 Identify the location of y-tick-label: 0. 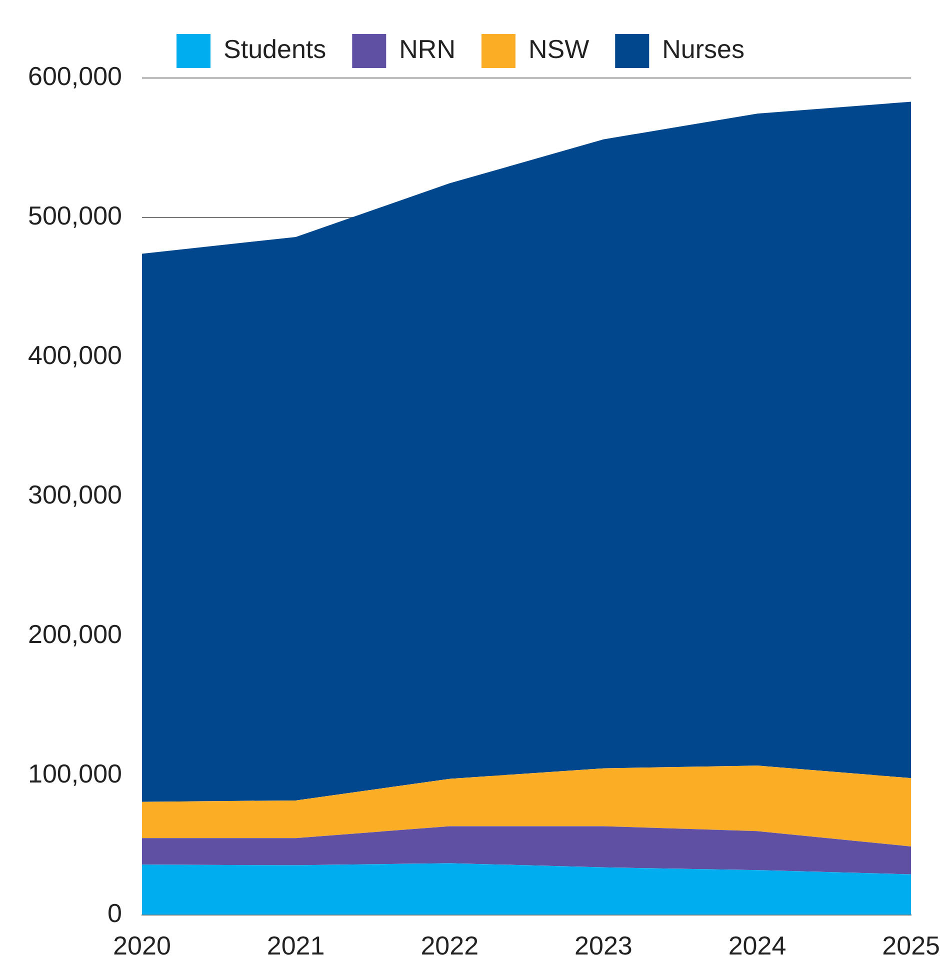
(115, 913).